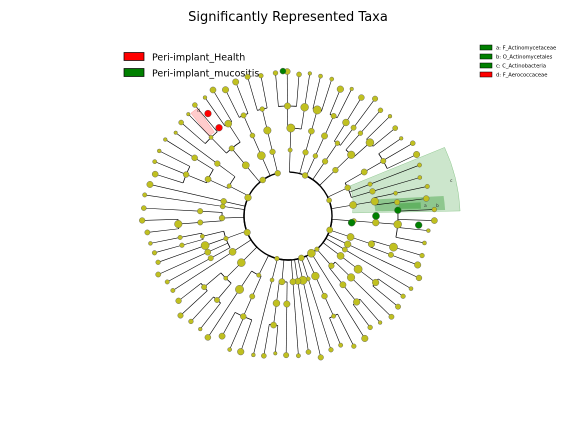  I want to click on clade-arc, so click(256, 273).